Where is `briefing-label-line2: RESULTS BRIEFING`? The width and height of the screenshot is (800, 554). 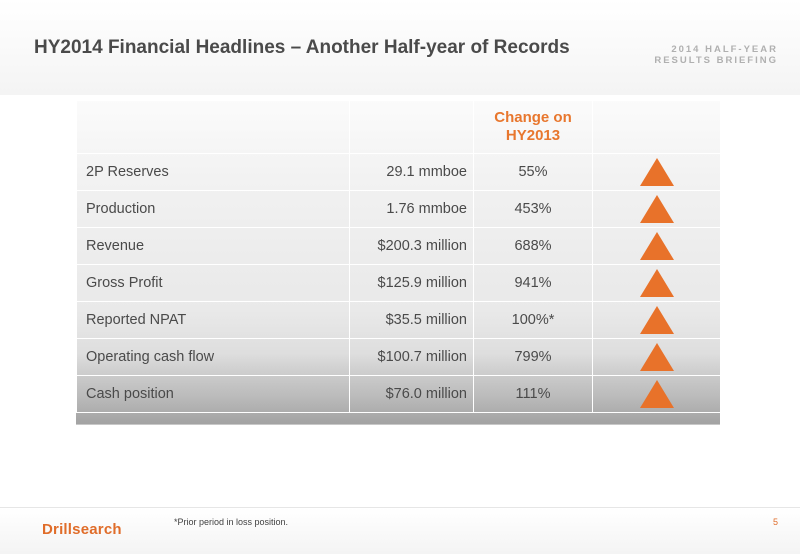
briefing-label-line2: RESULTS BRIEFING is located at coordinates (716, 60).